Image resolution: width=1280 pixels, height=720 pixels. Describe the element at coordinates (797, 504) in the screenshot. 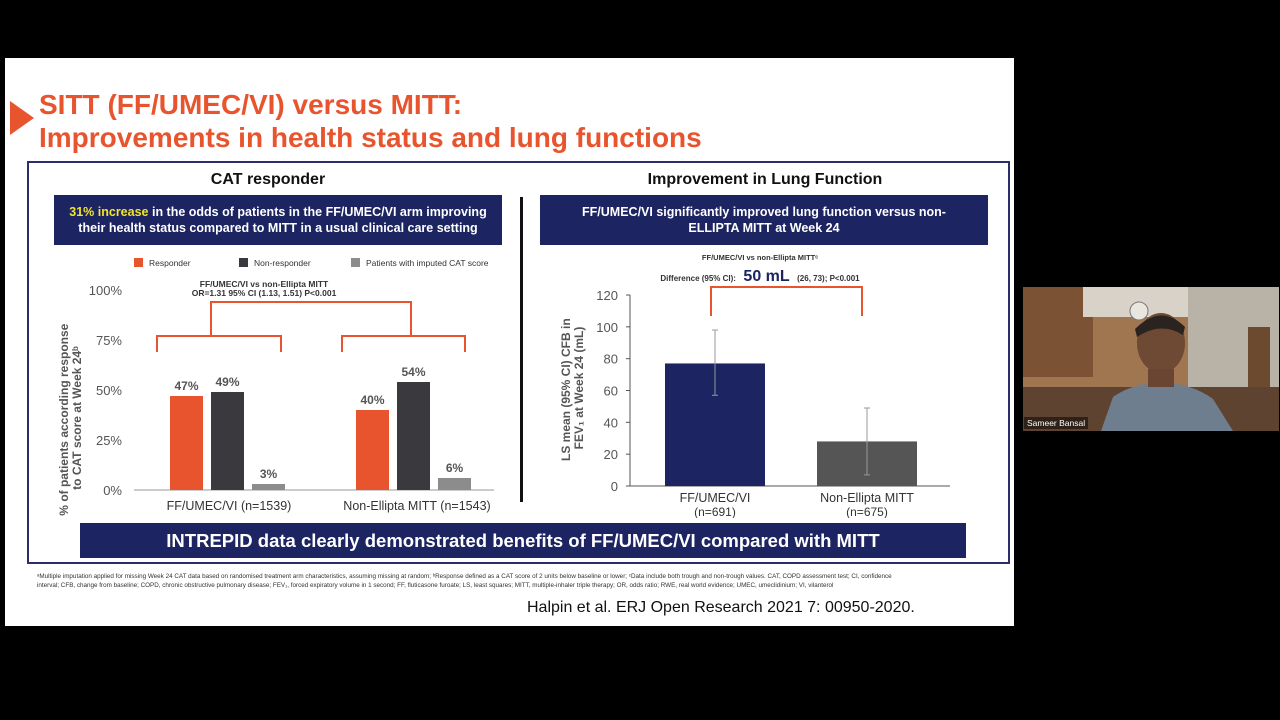

I see `category-labels: FF/UMEC/VI(n=691) Non-Ellipta MITT(n=675)` at that location.